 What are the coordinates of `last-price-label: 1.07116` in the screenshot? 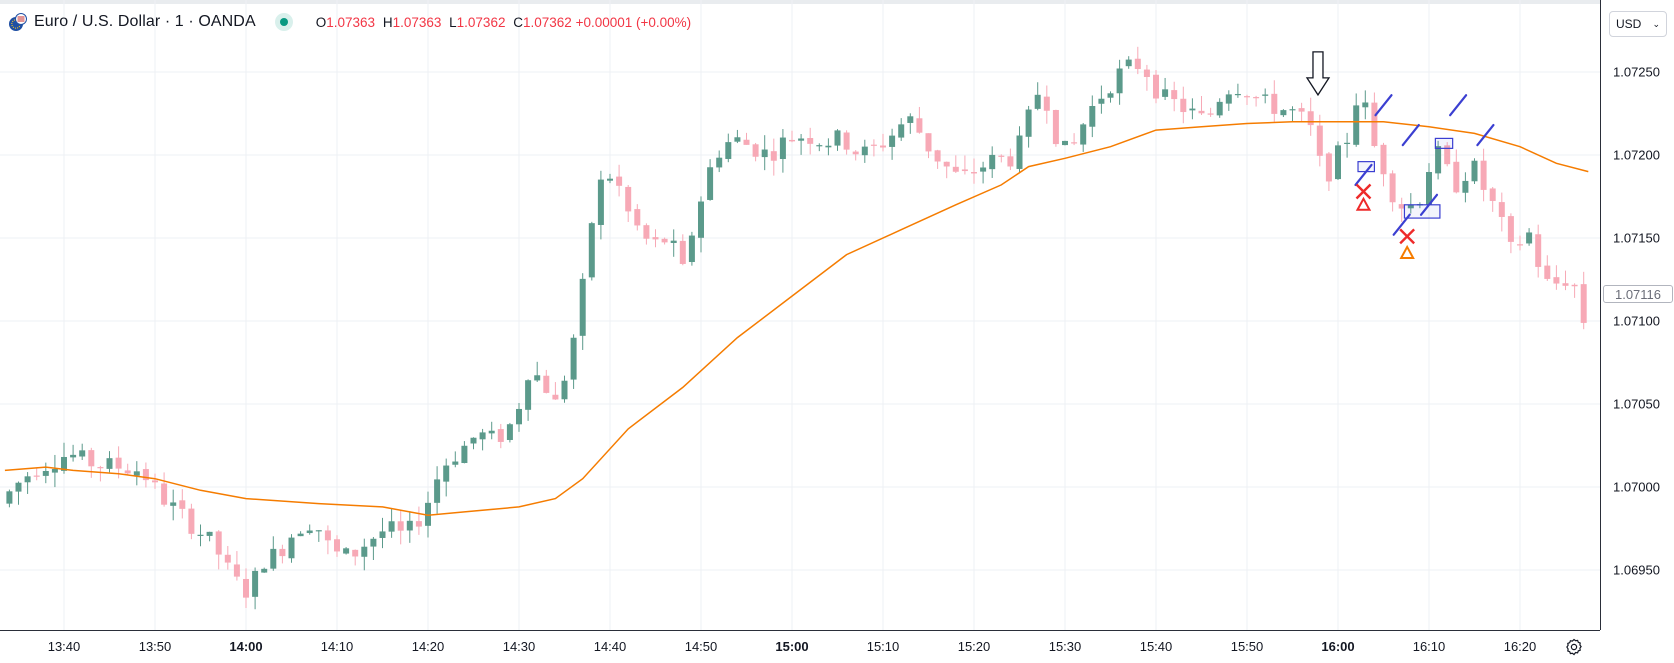 It's located at (1638, 294).